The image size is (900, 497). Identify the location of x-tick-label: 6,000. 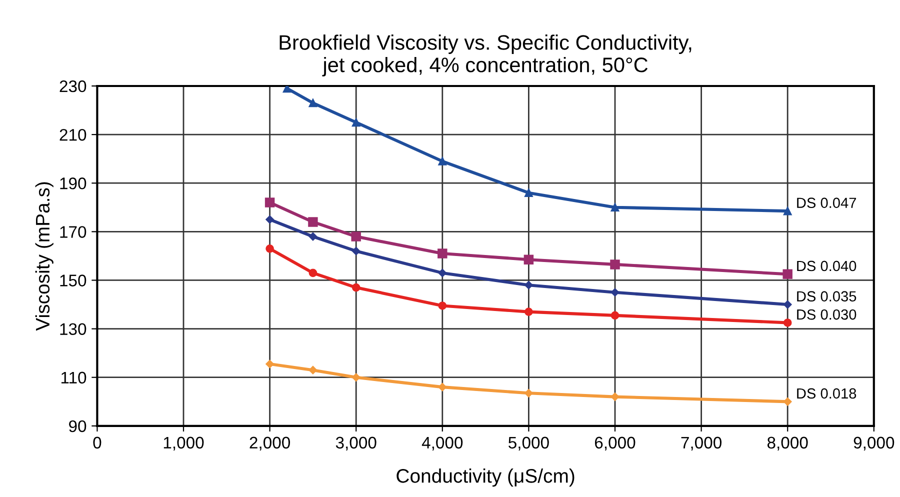
(615, 443).